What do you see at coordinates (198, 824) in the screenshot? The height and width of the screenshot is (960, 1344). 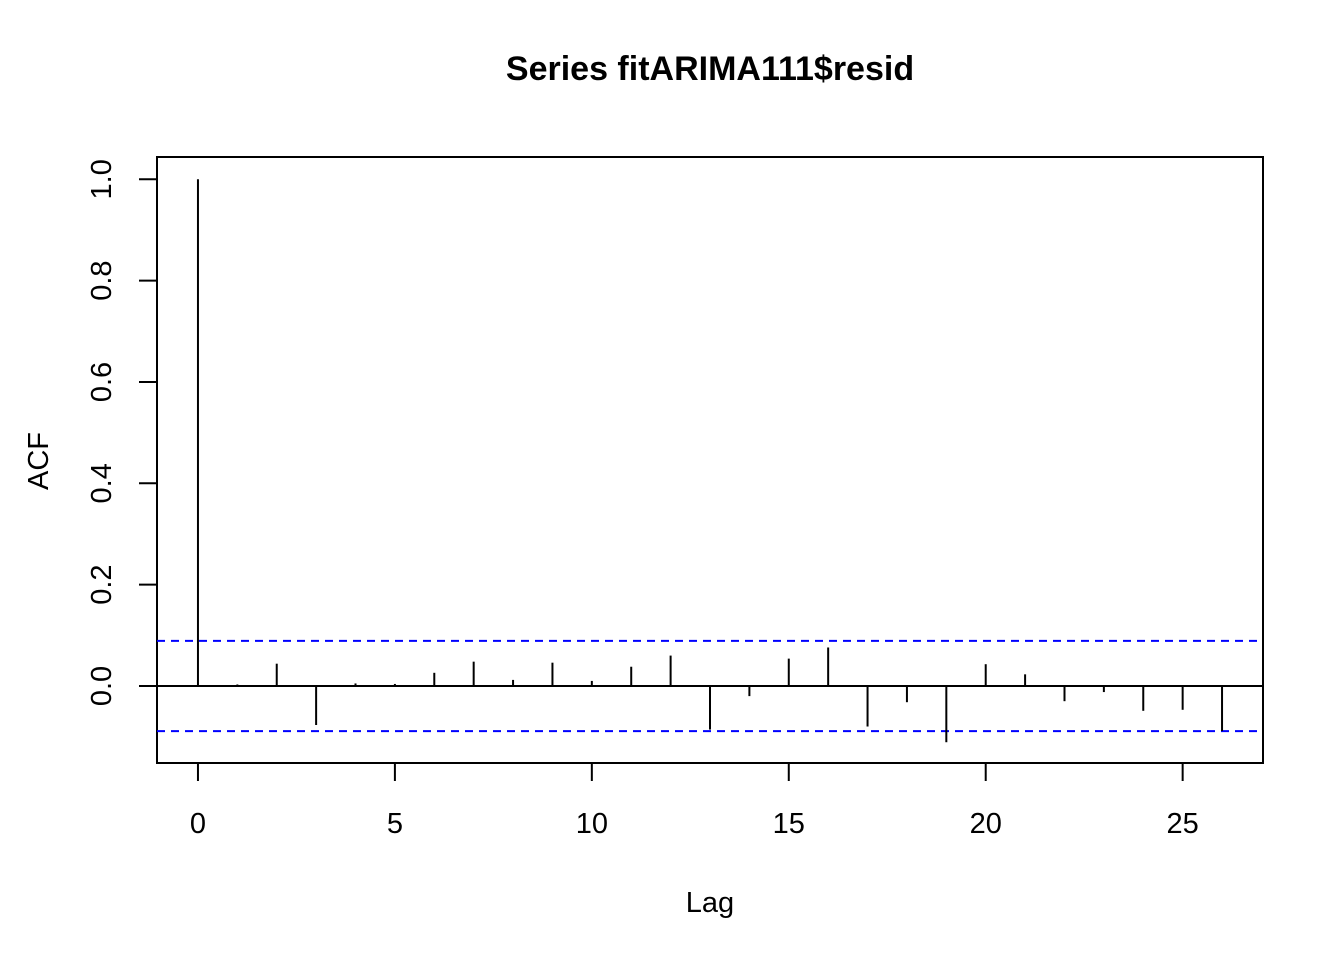 I see `x-tick-label: 0` at bounding box center [198, 824].